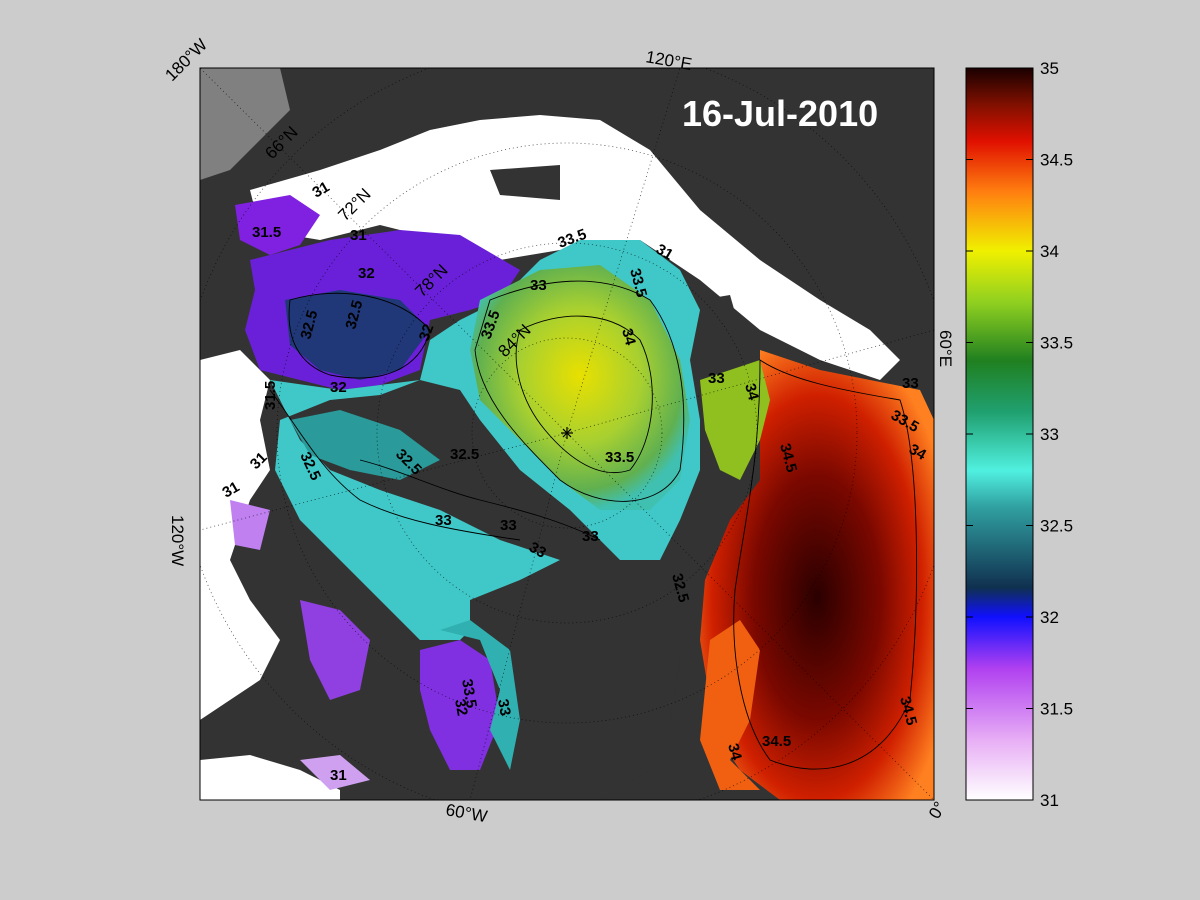 The height and width of the screenshot is (900, 1200). What do you see at coordinates (357, 335) in the screenshot?
I see `ocean-canada-basin-dark` at bounding box center [357, 335].